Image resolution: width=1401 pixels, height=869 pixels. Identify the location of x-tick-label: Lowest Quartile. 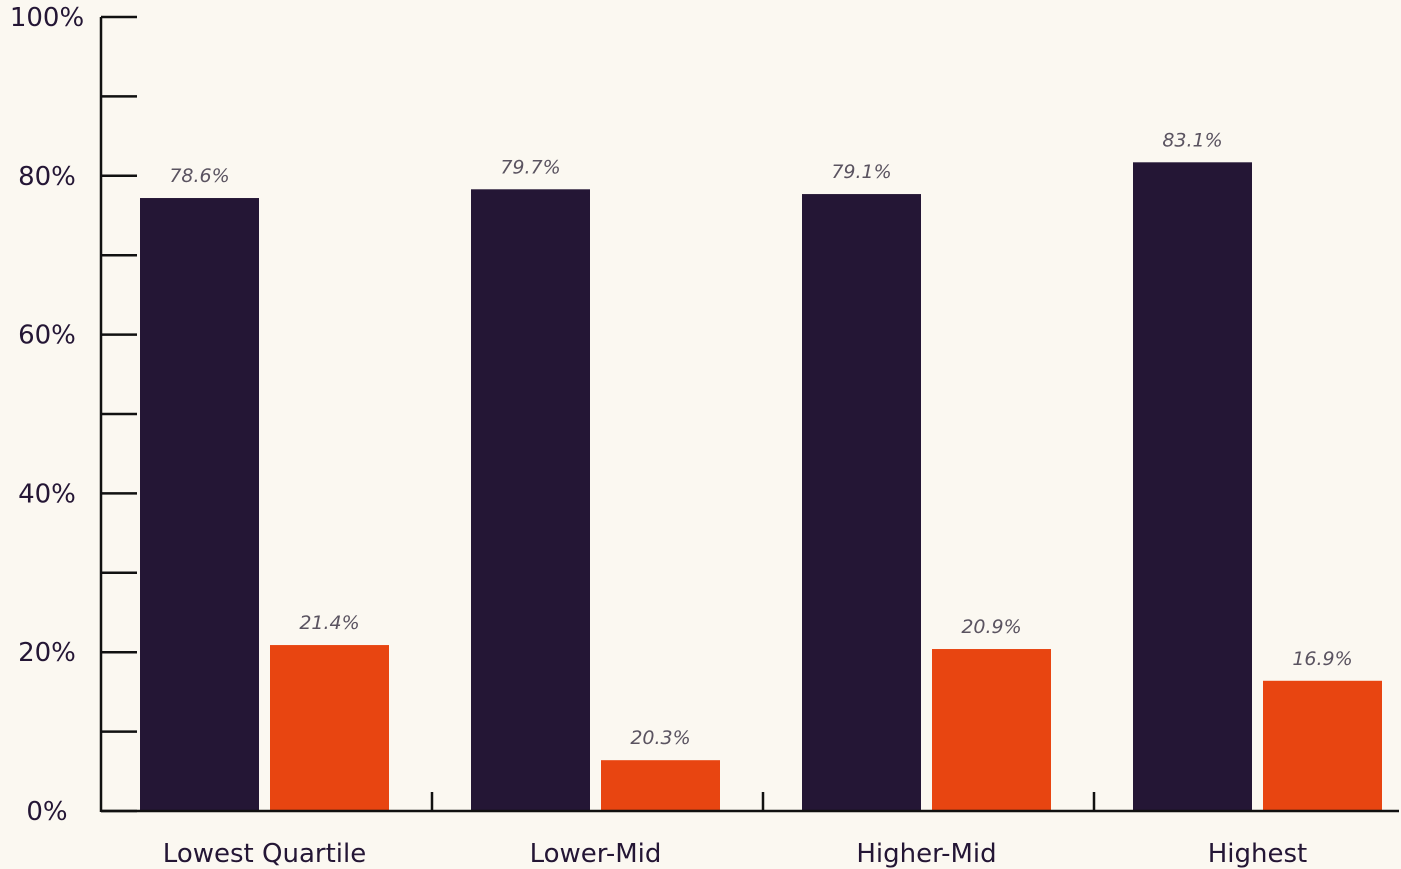
(264, 854).